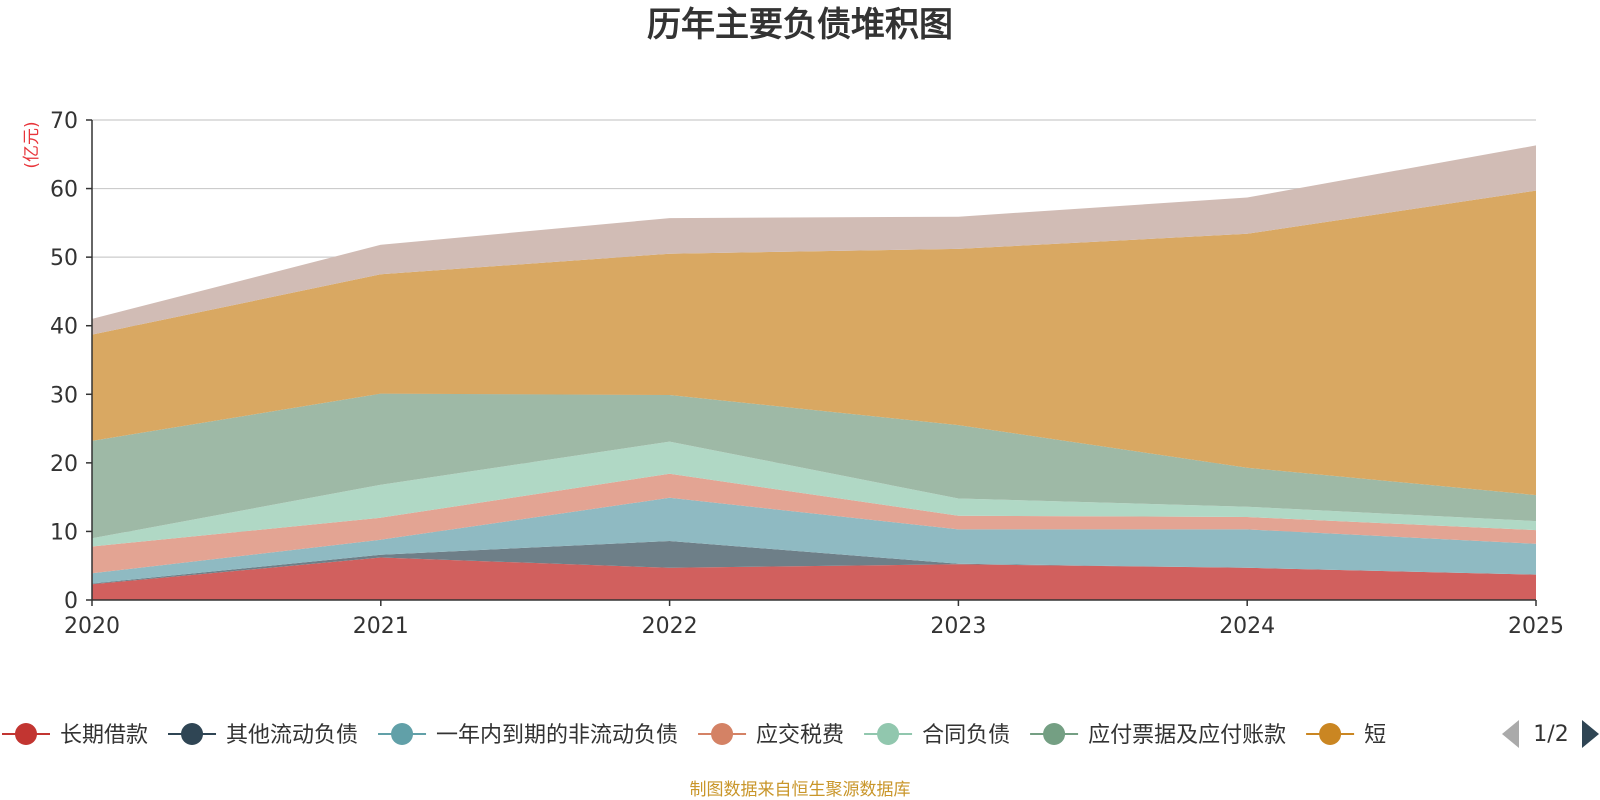 The width and height of the screenshot is (1600, 800). Describe the element at coordinates (958, 626) in the screenshot. I see `x-tick-label: 2023` at that location.